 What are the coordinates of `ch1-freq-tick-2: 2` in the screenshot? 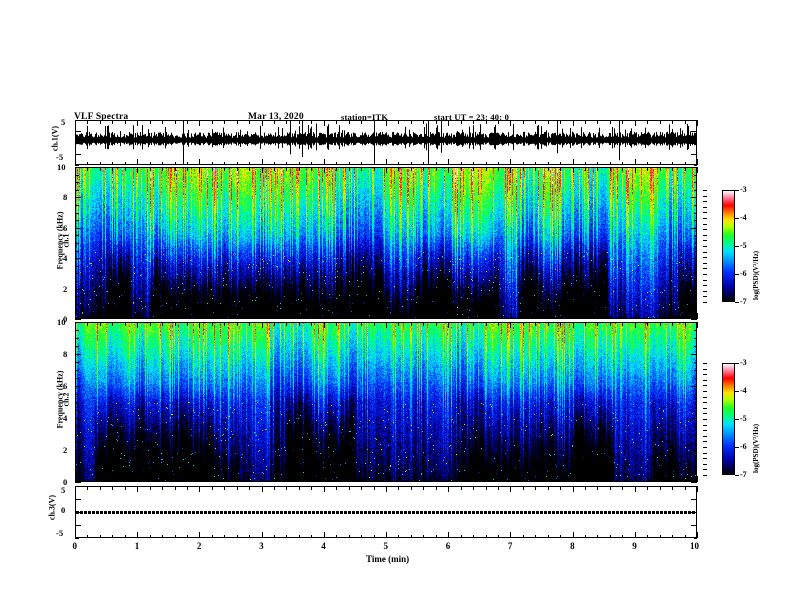 It's located at (65, 288).